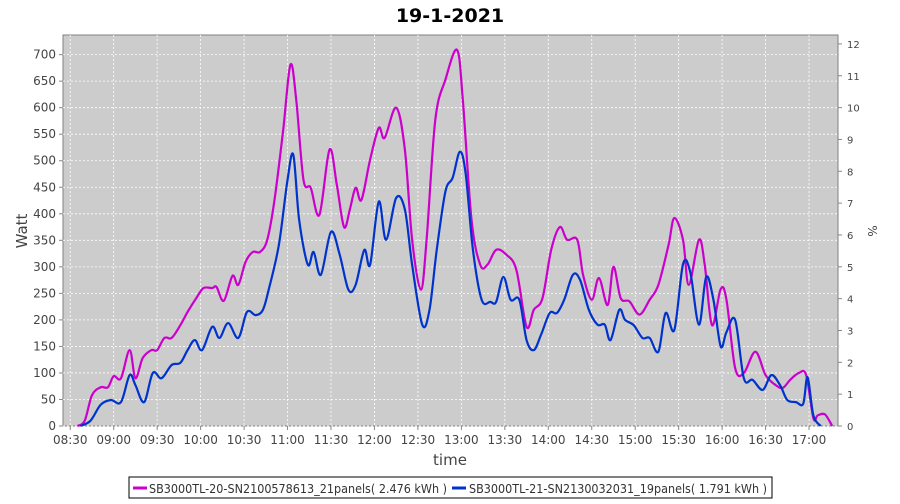 This screenshot has width=900, height=504. I want to click on y-tick-label: 200, so click(44, 320).